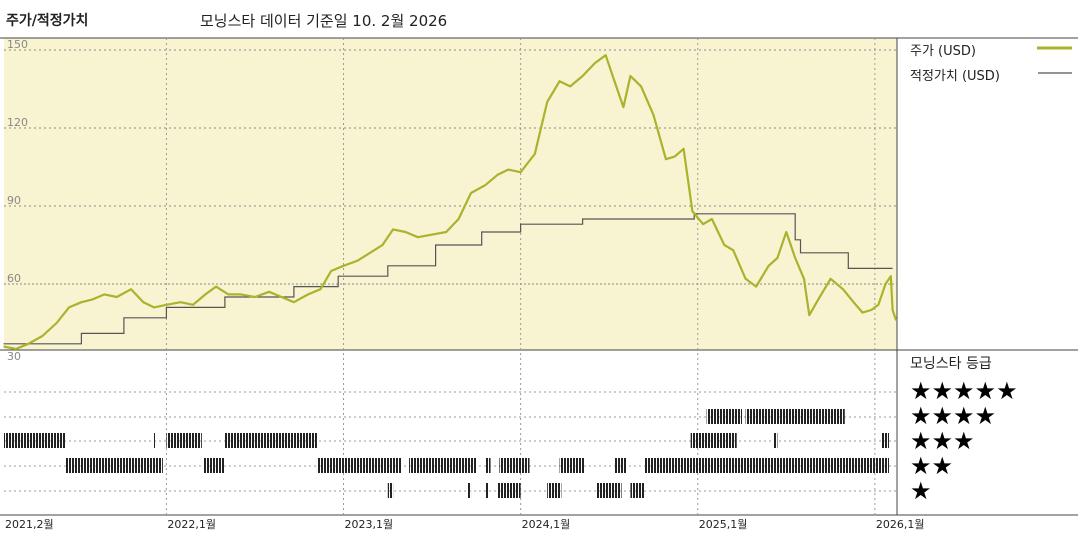  What do you see at coordinates (17, 44) in the screenshot?
I see `y-tick-label: 150` at bounding box center [17, 44].